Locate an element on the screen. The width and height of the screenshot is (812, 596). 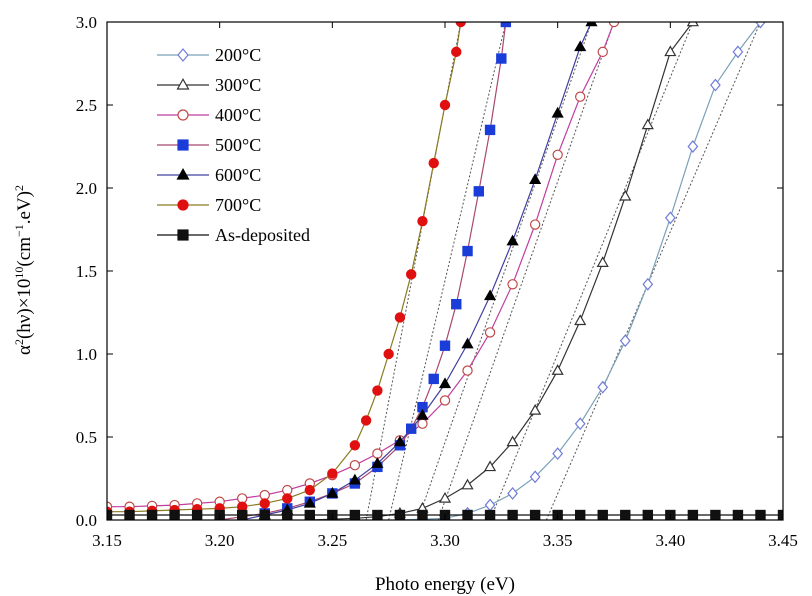
legend-item: 300°C is located at coordinates (209, 85).